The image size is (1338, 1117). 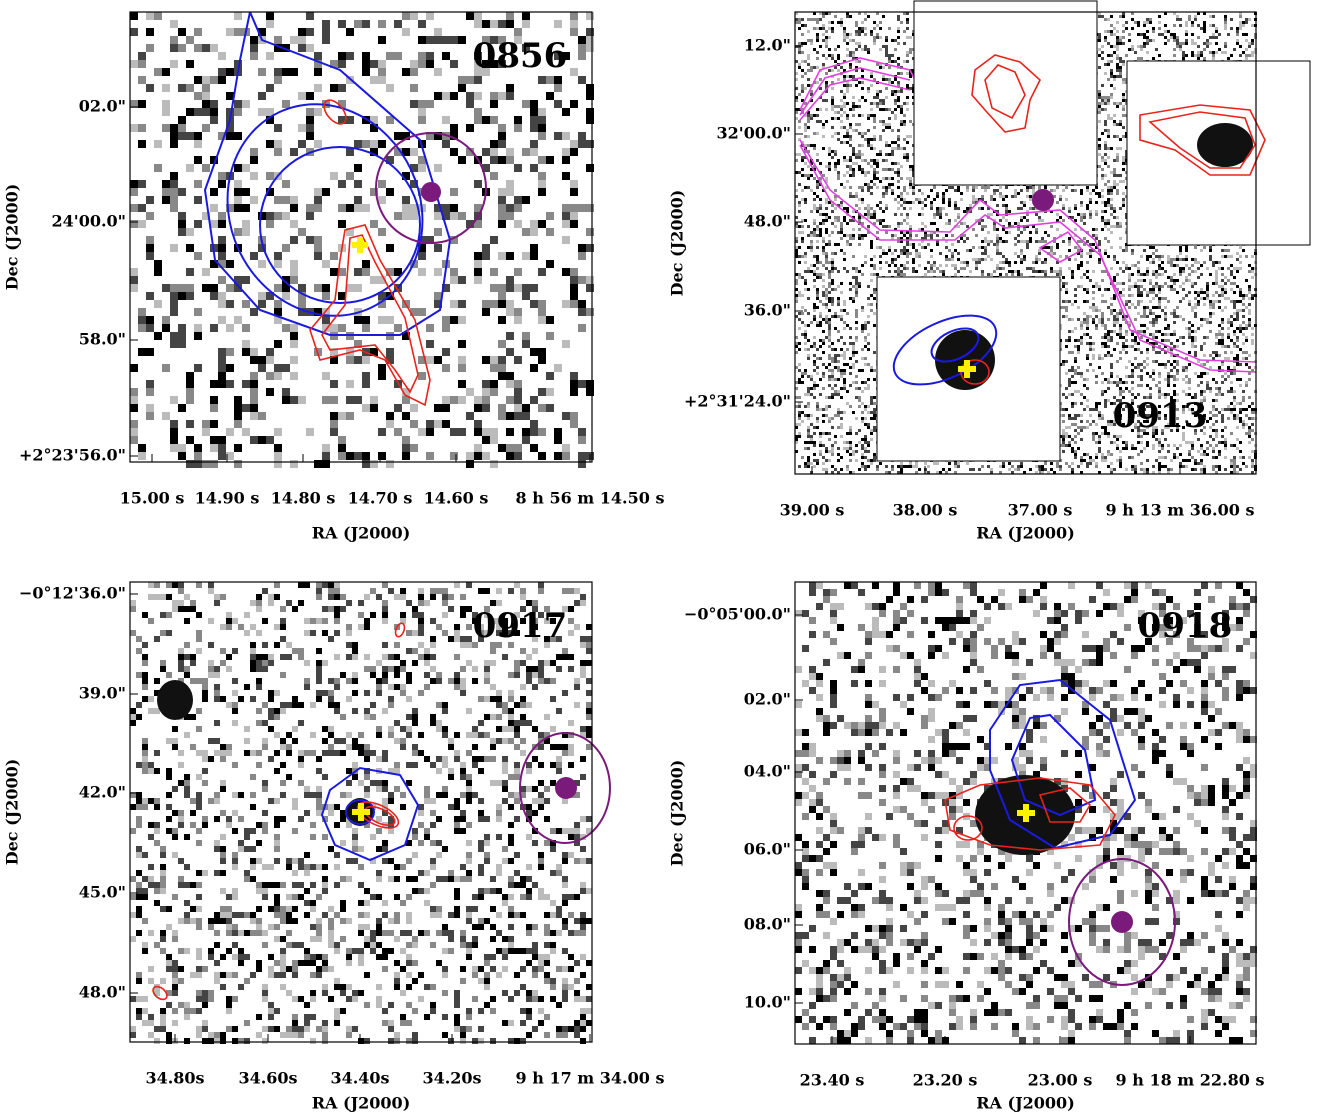 I want to click on panel-label: 0913, so click(x=1160, y=416).